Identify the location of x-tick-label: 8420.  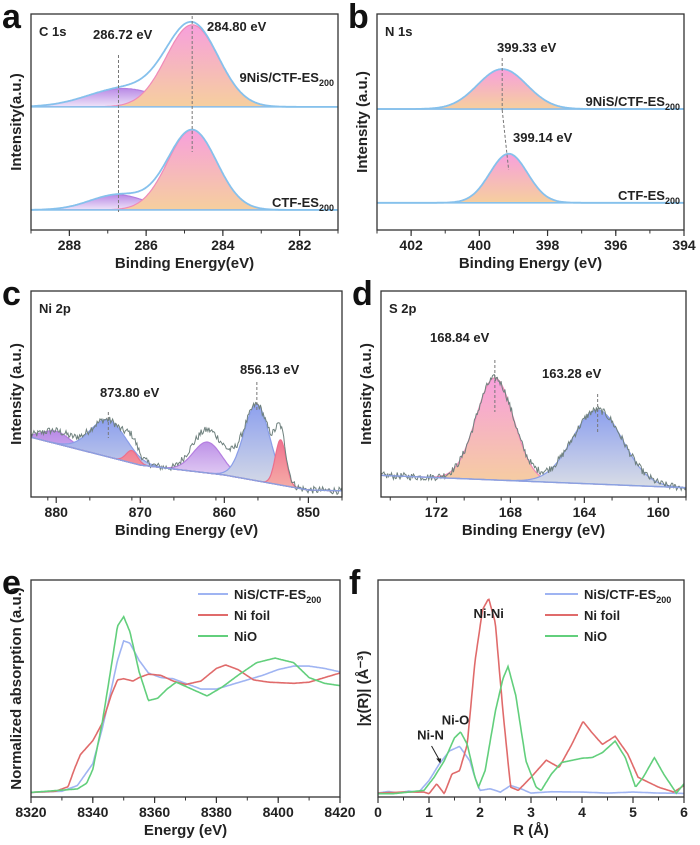
(339, 812).